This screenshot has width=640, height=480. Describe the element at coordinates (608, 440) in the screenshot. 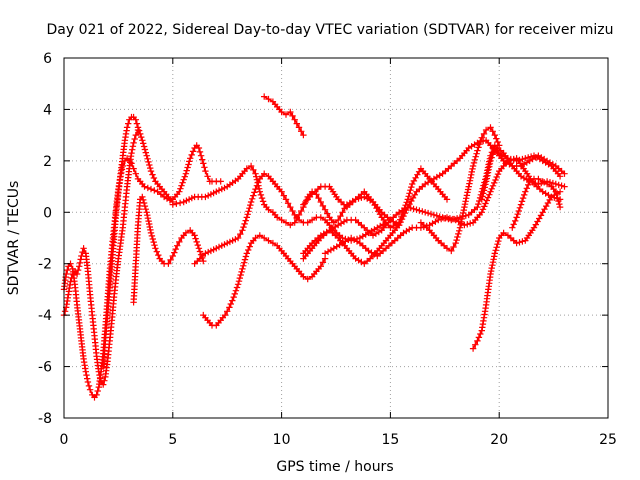

I see `x-tick-label: 25` at that location.